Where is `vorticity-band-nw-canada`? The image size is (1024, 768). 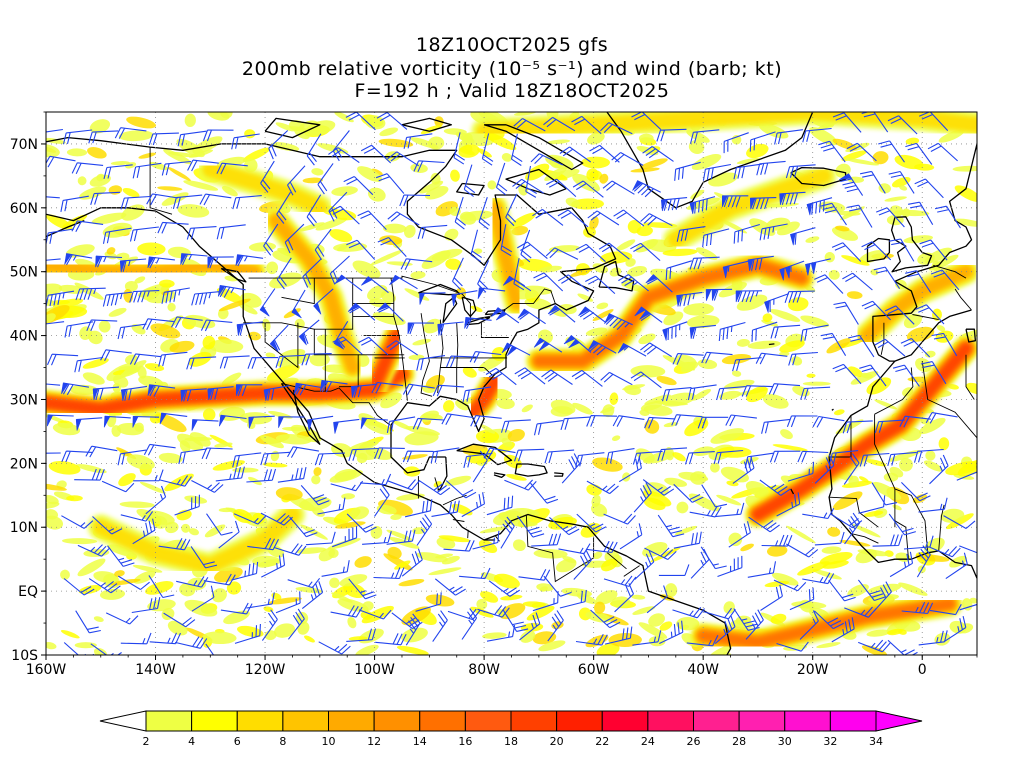 vorticity-band-nw-canada is located at coordinates (265, 188).